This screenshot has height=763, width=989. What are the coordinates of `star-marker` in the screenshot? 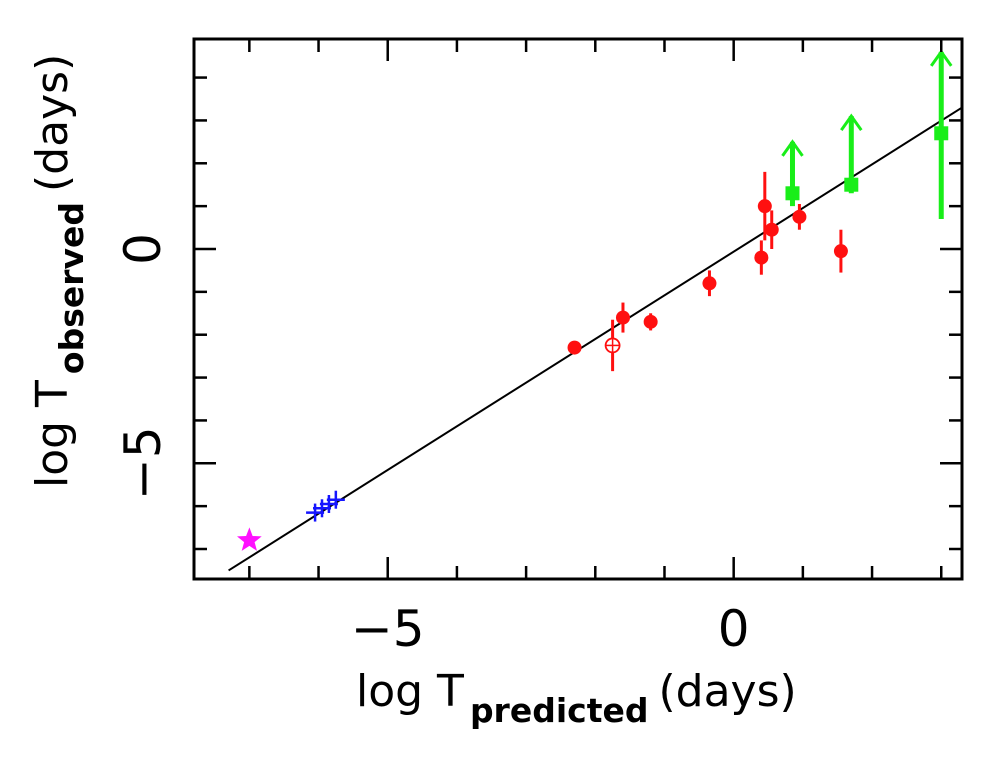 It's located at (249, 539).